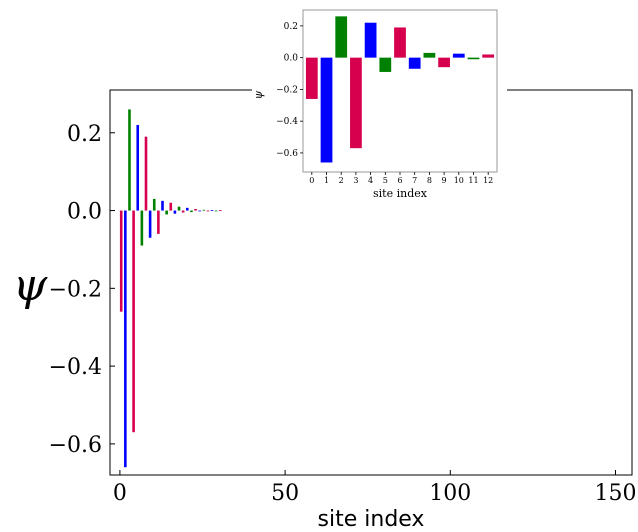 The width and height of the screenshot is (638, 532). What do you see at coordinates (450, 493) in the screenshot?
I see `main-x-tick-label: 100` at bounding box center [450, 493].